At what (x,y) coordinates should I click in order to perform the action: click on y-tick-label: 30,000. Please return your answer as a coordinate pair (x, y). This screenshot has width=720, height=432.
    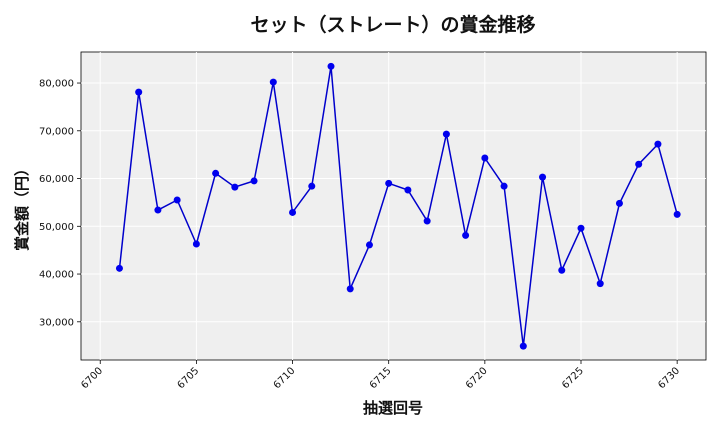
    Looking at the image, I should click on (56, 322).